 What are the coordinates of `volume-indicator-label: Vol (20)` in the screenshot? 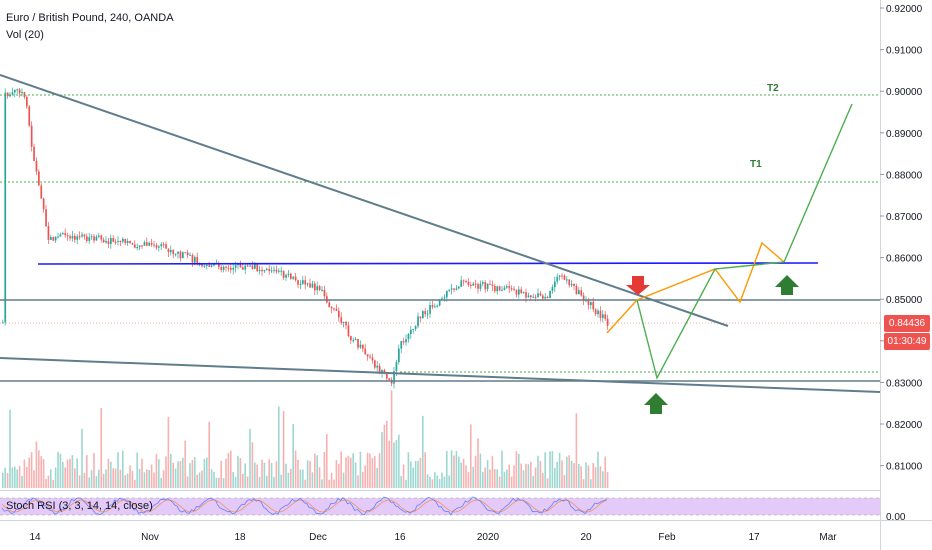 It's located at (25, 35).